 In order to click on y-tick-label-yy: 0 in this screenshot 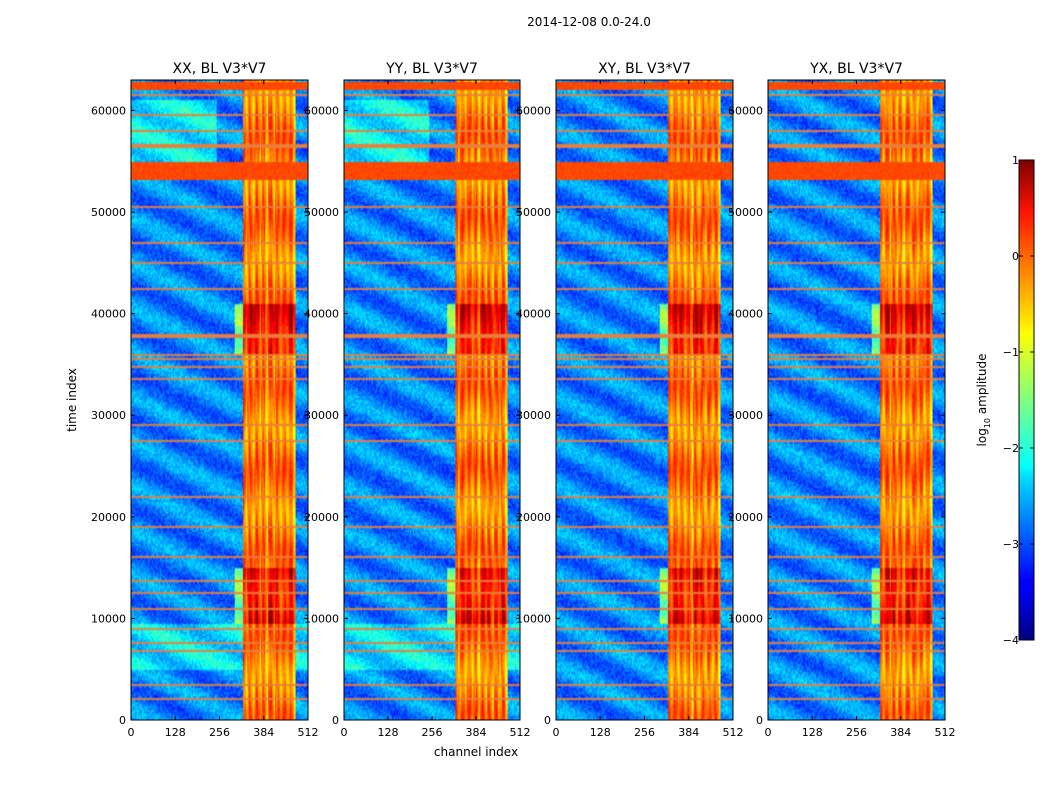, I will do `click(335, 720)`.